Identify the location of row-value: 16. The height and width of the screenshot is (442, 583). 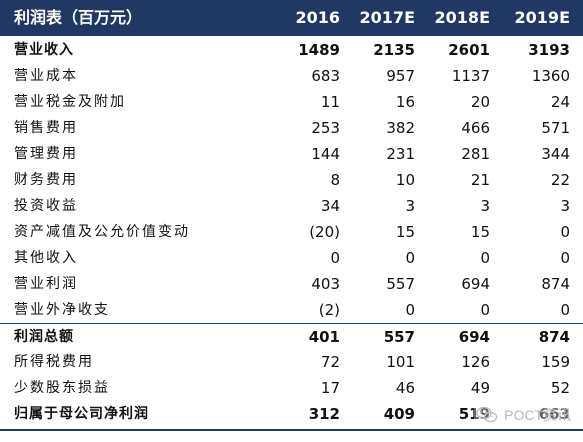
(405, 102).